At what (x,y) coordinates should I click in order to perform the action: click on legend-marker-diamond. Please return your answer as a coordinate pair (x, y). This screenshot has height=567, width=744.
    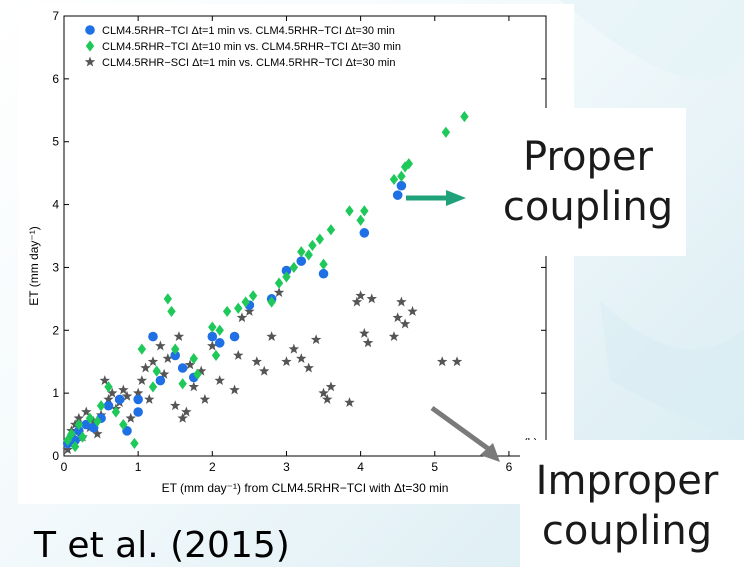
    Looking at the image, I should click on (90, 46).